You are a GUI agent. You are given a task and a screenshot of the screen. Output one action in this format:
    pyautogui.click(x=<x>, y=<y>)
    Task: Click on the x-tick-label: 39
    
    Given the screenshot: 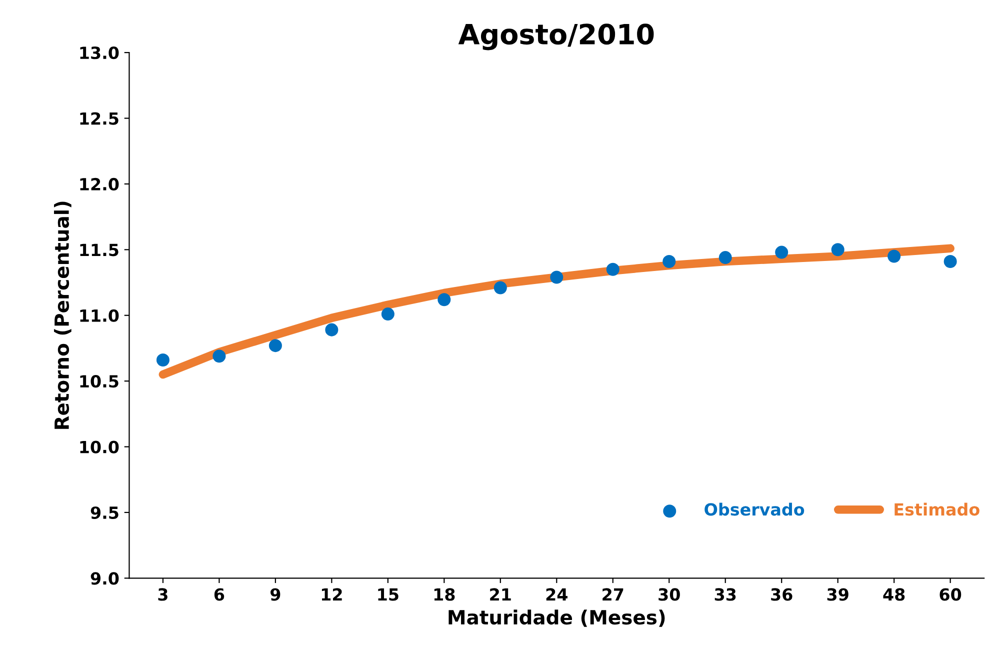 What is the action you would take?
    pyautogui.click(x=837, y=594)
    